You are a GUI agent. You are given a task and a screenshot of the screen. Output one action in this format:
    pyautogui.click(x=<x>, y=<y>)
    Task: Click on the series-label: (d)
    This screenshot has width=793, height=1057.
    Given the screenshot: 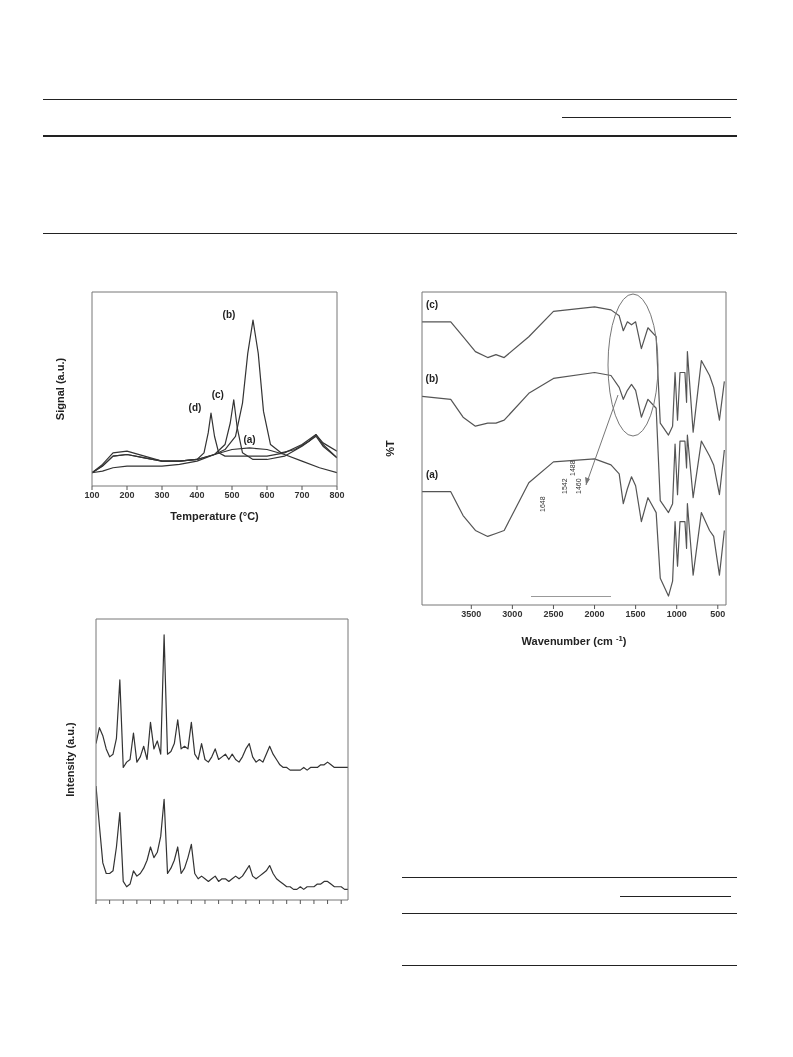 What is the action you would take?
    pyautogui.click(x=195, y=408)
    